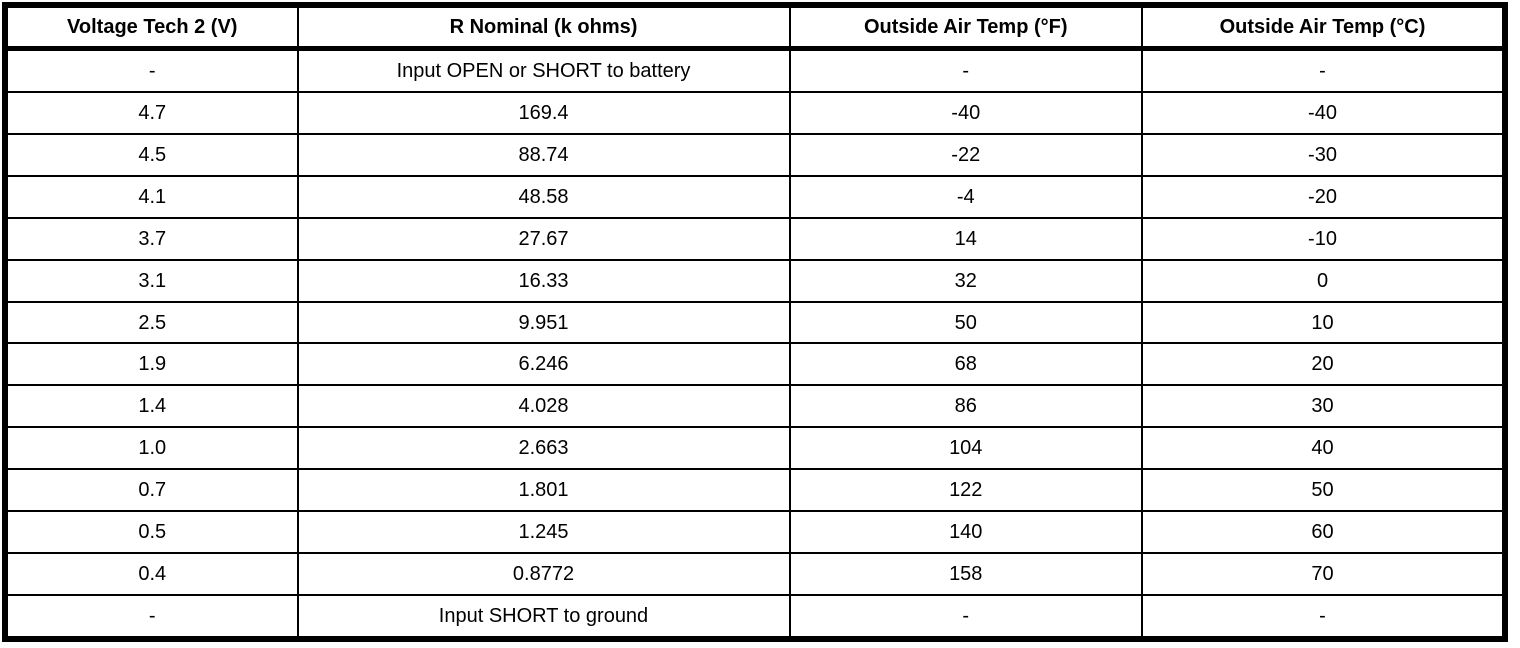 This screenshot has height=648, width=1520. What do you see at coordinates (543, 196) in the screenshot?
I see `table-cell: 48.58` at bounding box center [543, 196].